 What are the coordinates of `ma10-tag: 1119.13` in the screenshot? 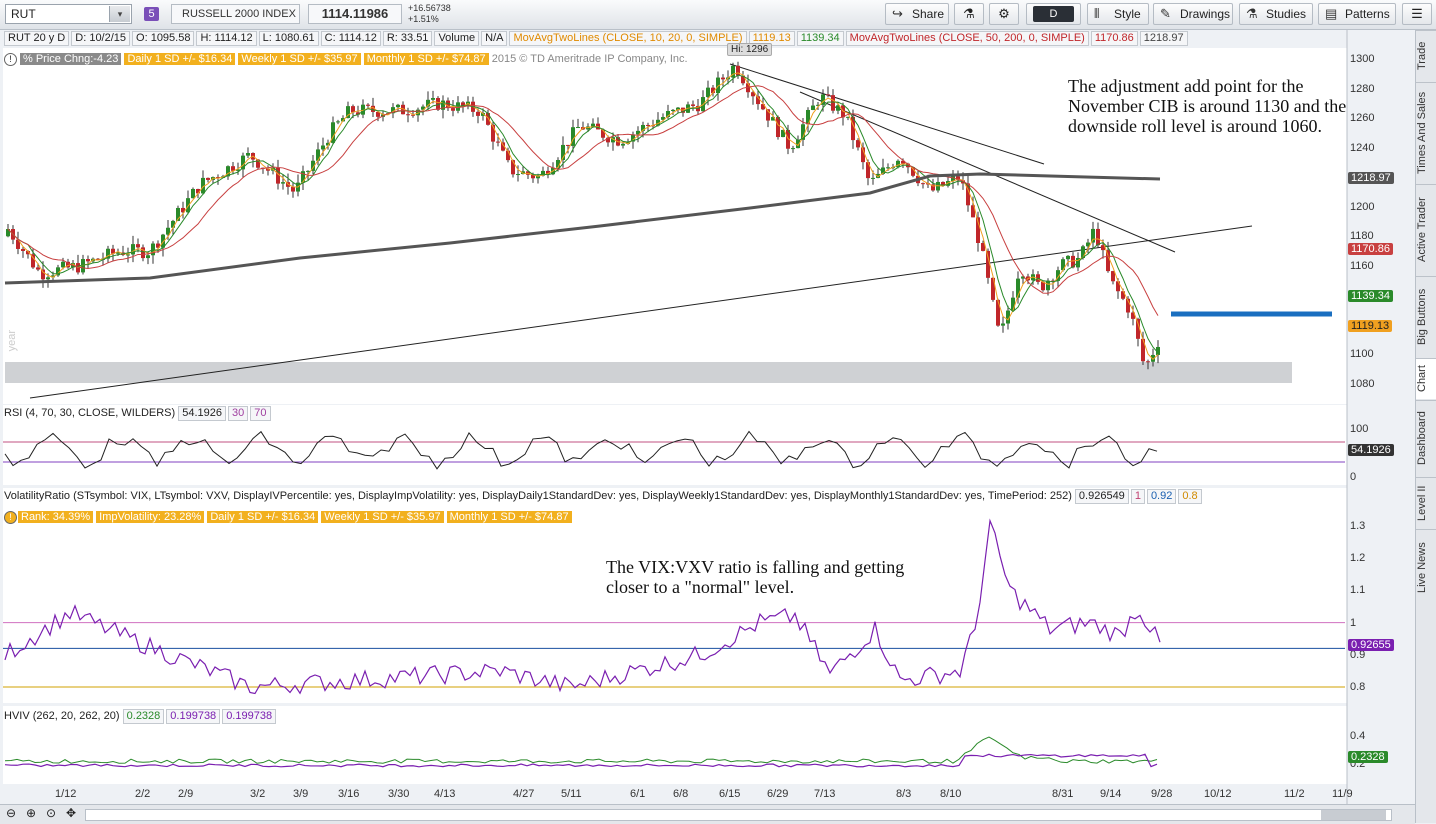 It's located at (1370, 326).